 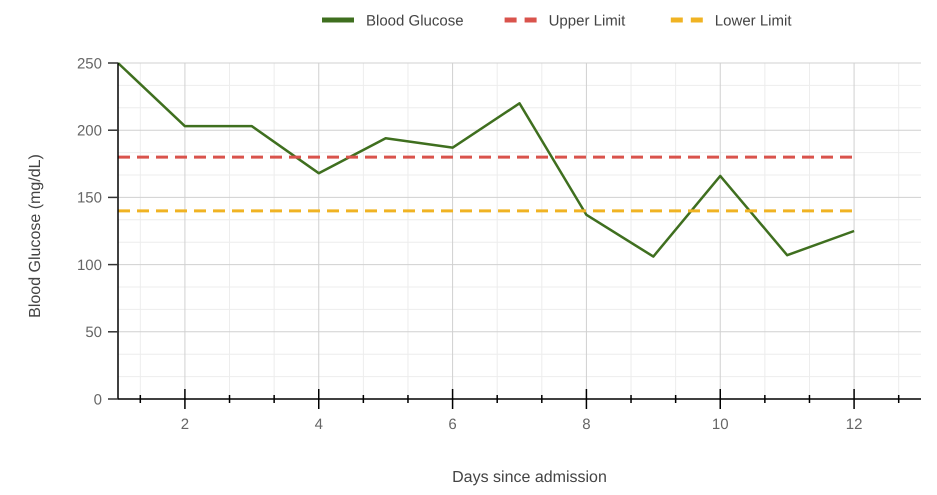 What do you see at coordinates (89, 63) in the screenshot?
I see `y-tick-label: 250` at bounding box center [89, 63].